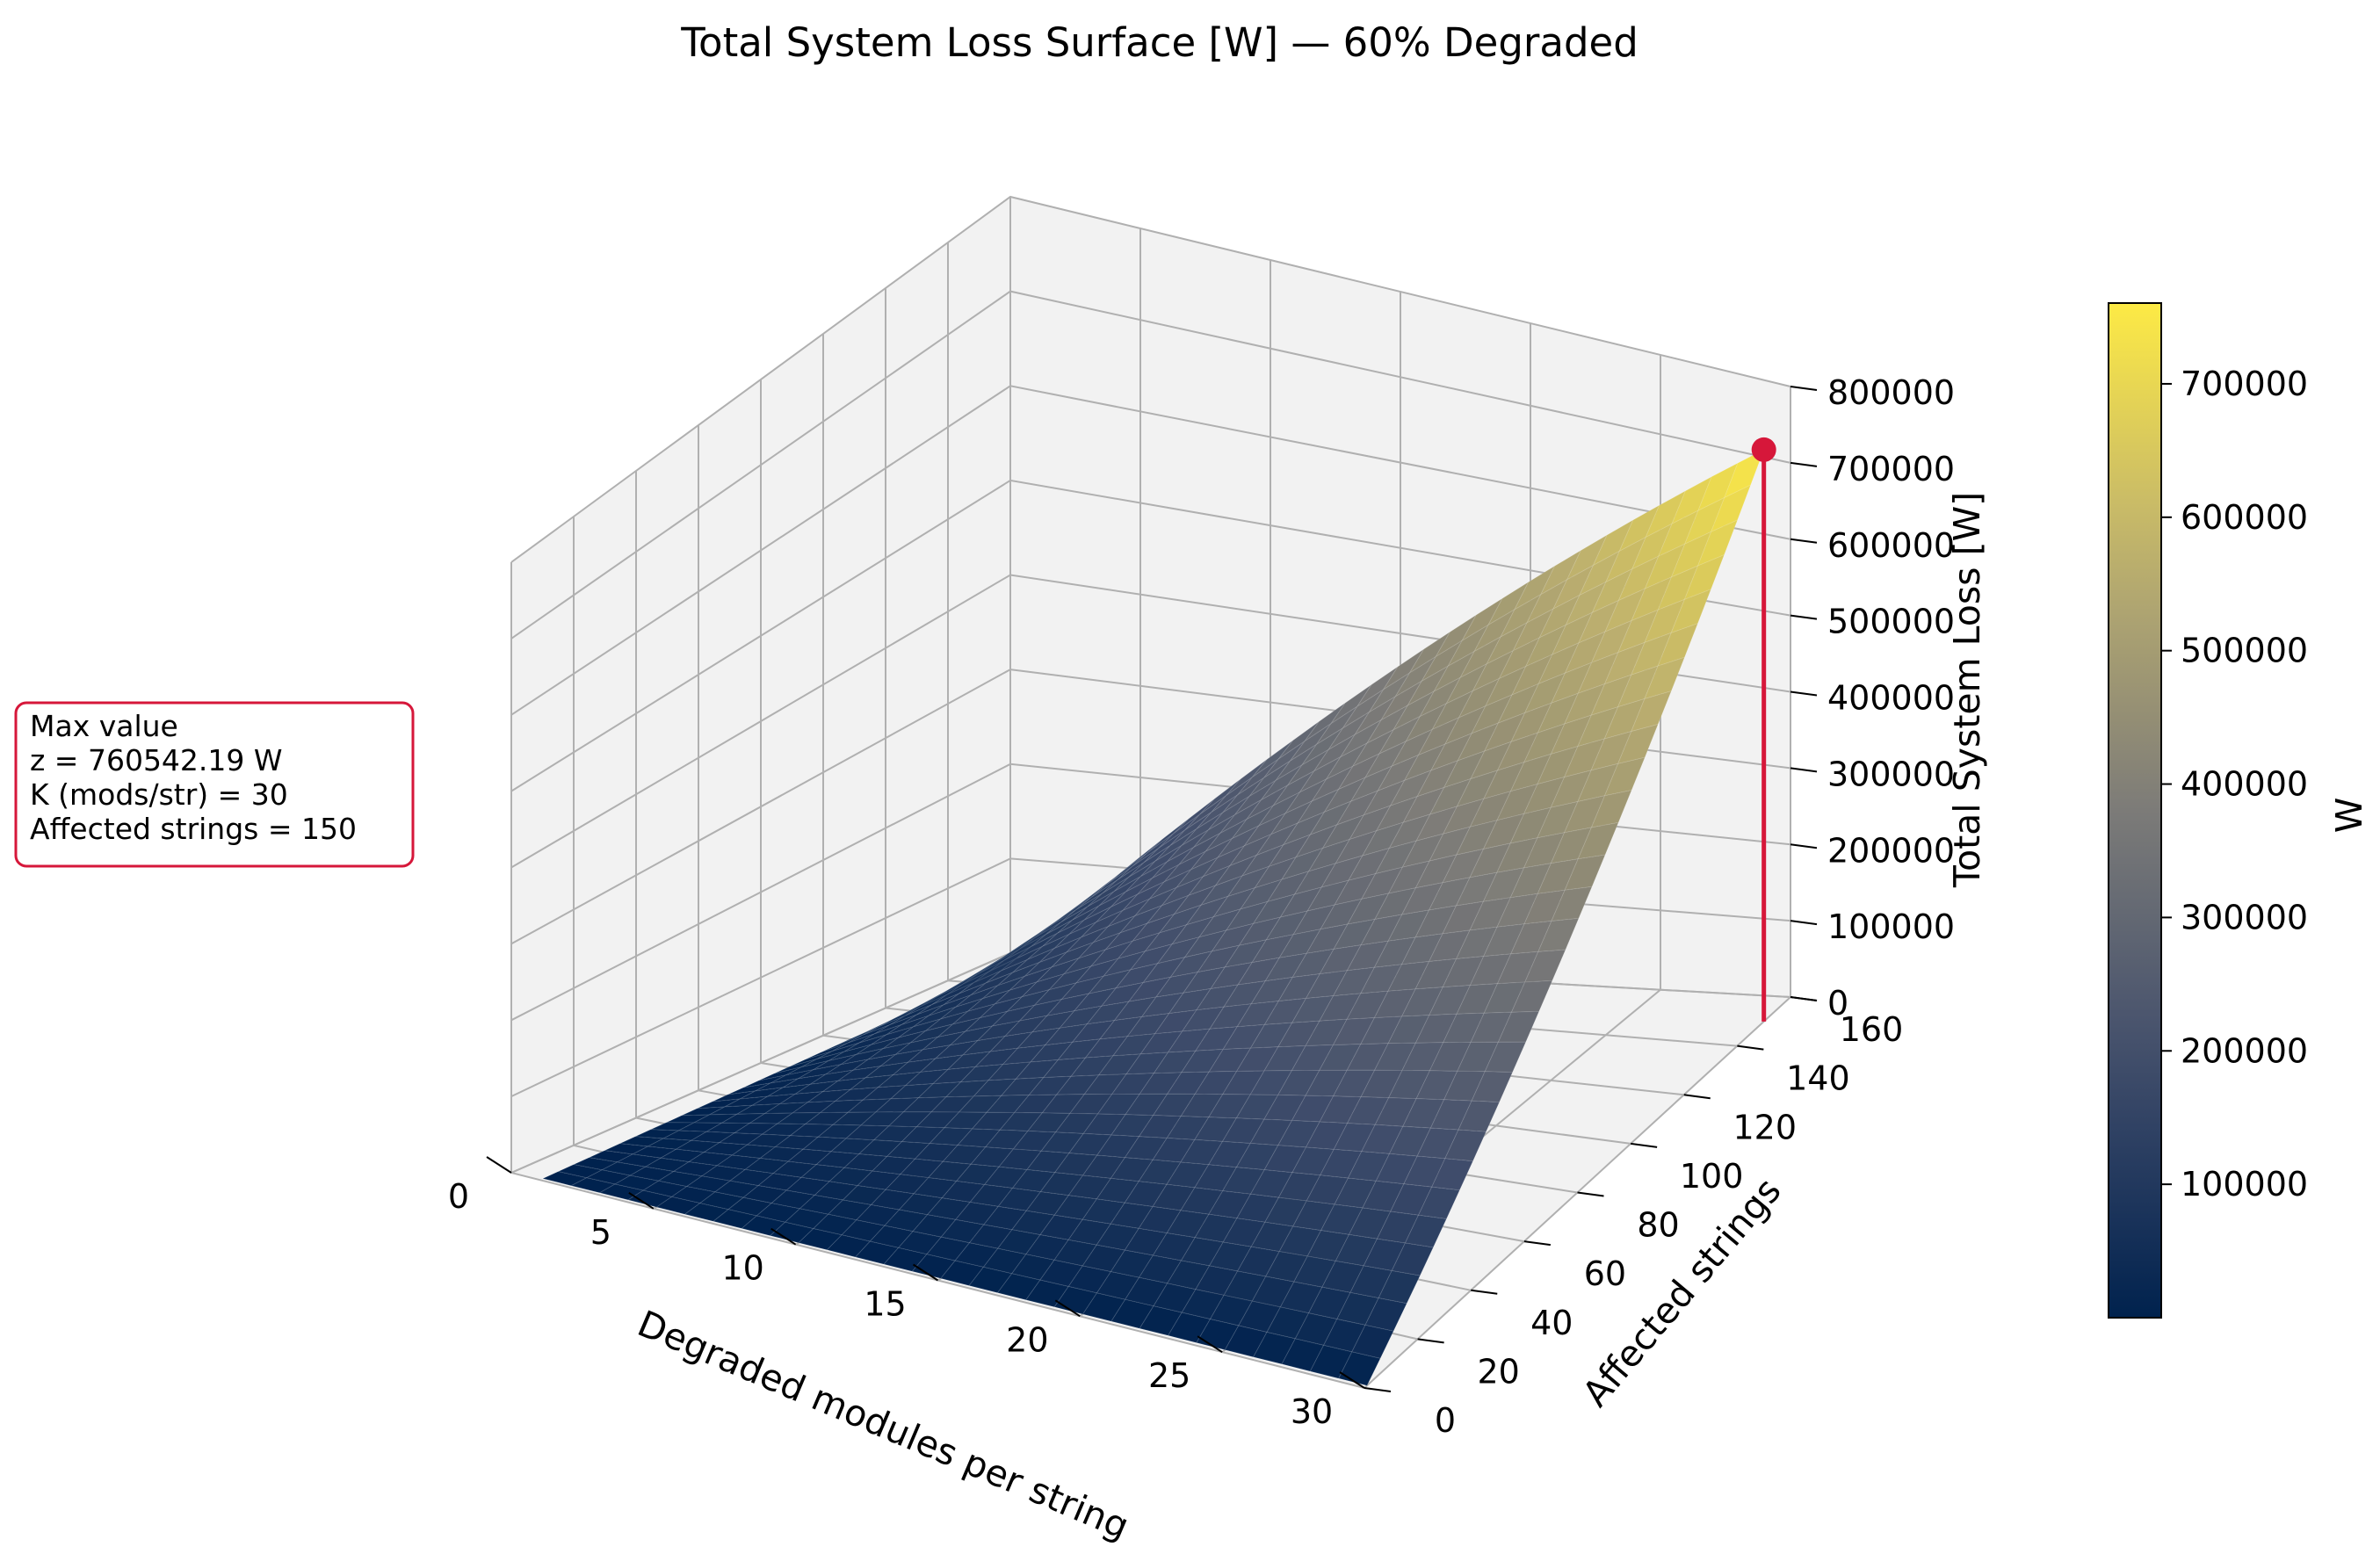 The image size is (2380, 1554). I want to click on colorbar-tick-label: 400000, so click(2244, 784).